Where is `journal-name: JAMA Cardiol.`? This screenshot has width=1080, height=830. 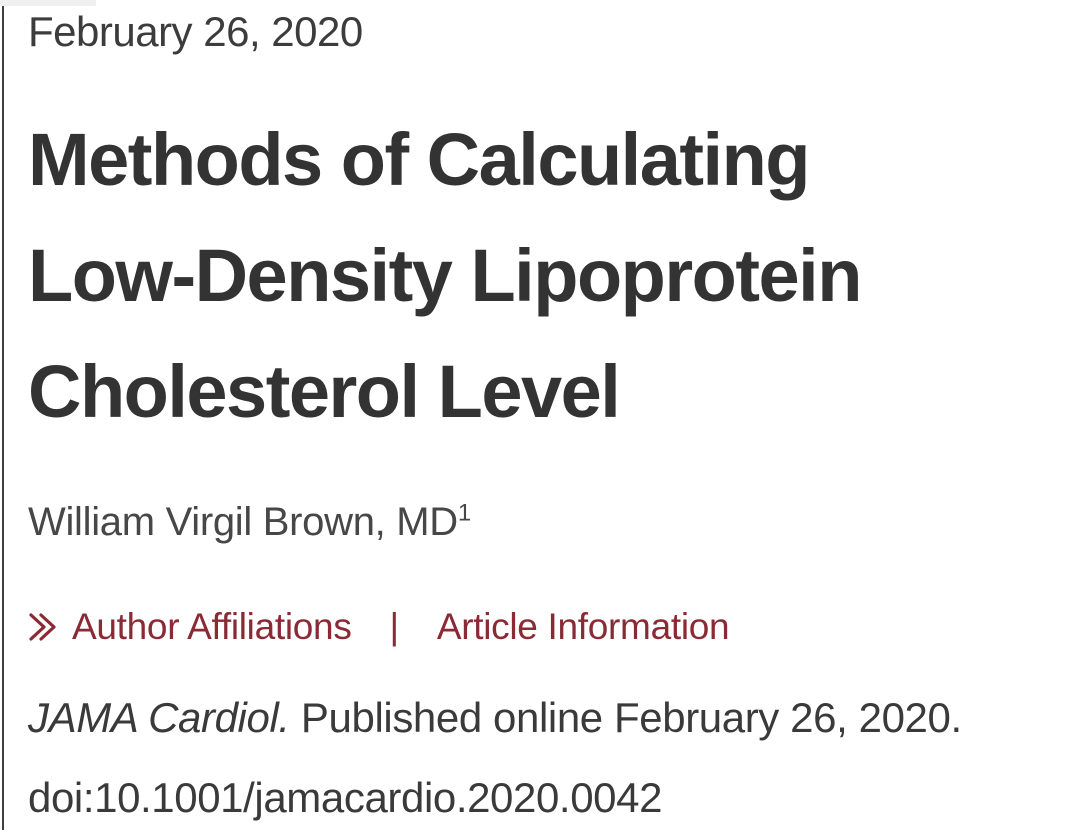 journal-name: JAMA Cardiol. is located at coordinates (159, 717).